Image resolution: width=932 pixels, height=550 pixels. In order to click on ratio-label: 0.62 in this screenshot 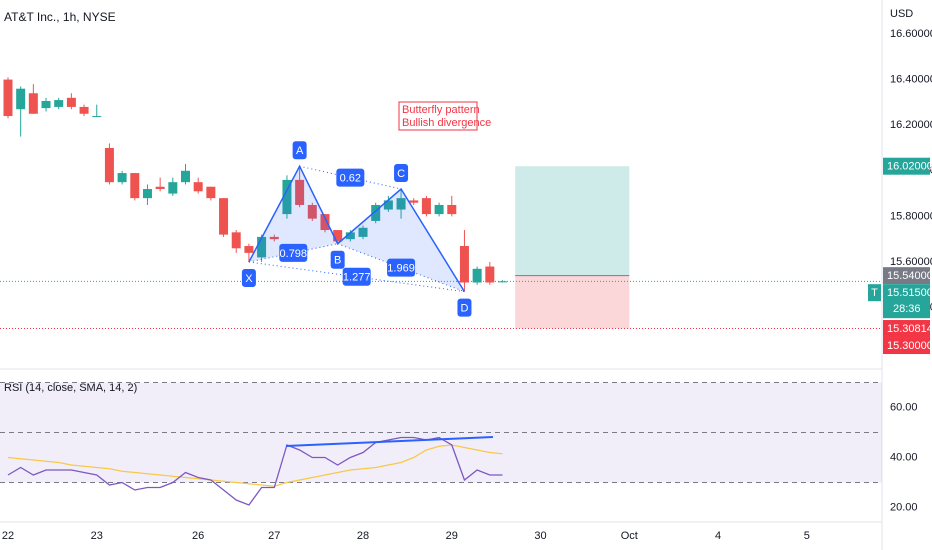, I will do `click(350, 179)`.